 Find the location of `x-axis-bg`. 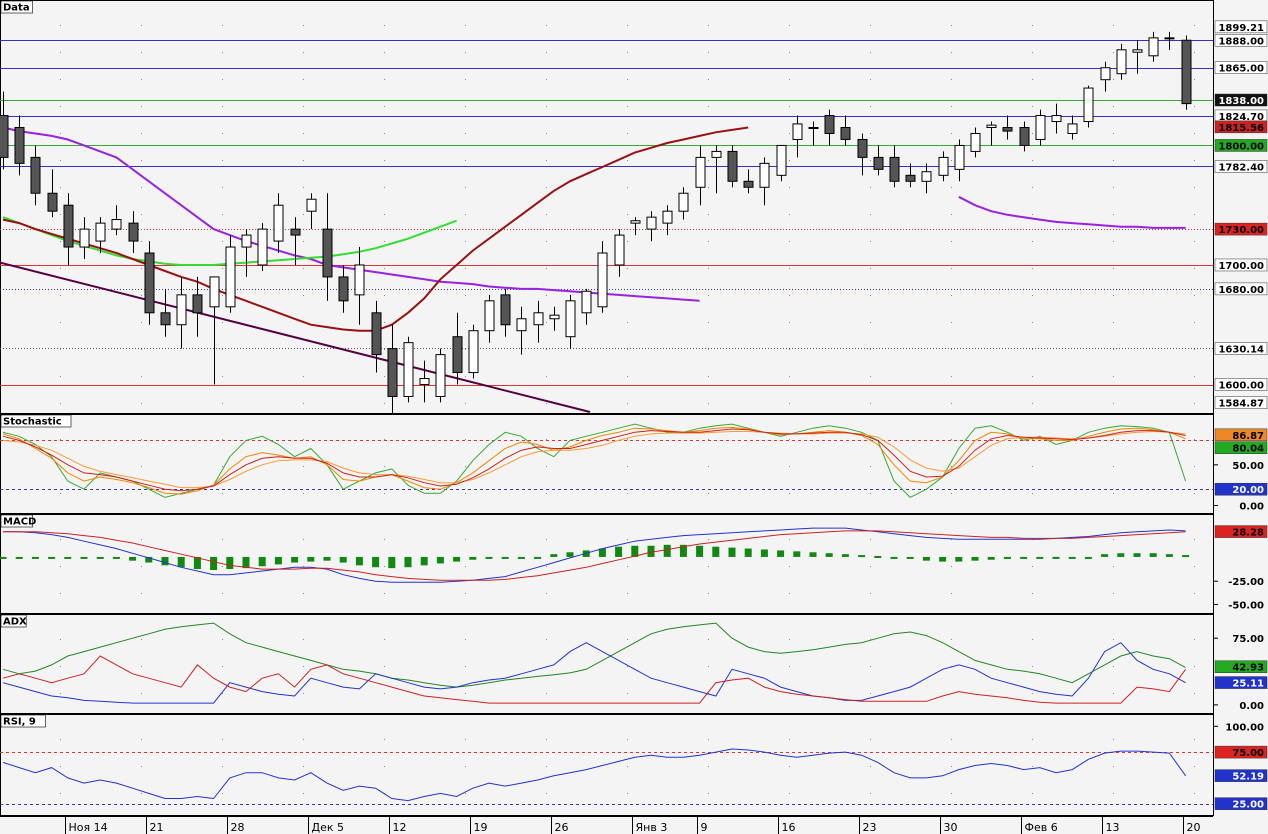

x-axis-bg is located at coordinates (634, 825).